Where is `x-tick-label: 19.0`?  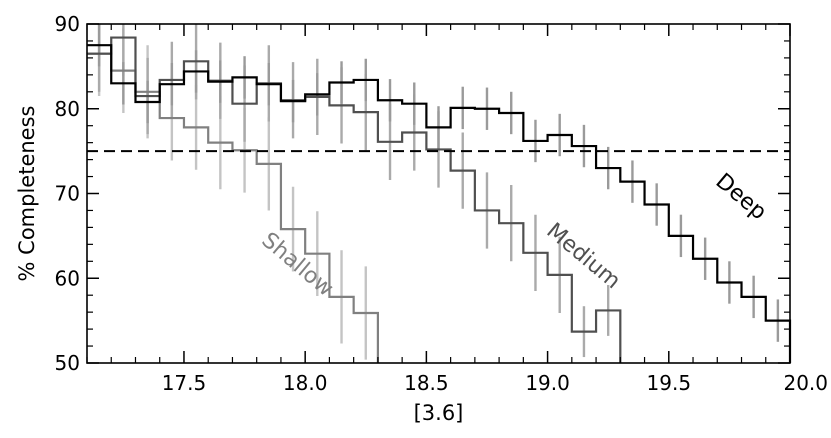
x-tick-label: 19.0 is located at coordinates (547, 383).